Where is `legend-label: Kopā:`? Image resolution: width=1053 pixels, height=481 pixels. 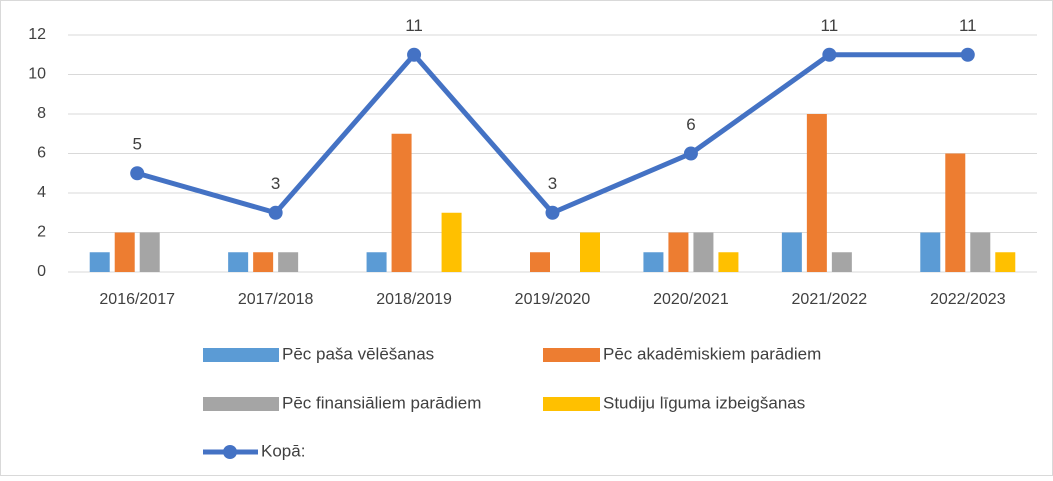 legend-label: Kopā: is located at coordinates (283, 450).